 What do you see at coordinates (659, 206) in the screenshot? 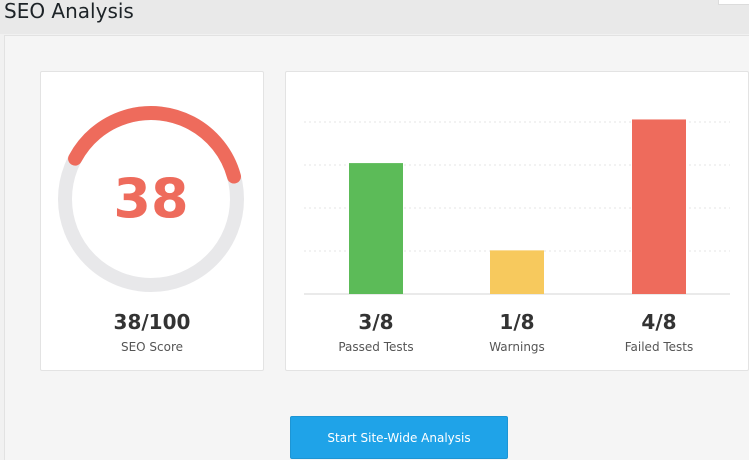
I see `bar-failed-tests` at bounding box center [659, 206].